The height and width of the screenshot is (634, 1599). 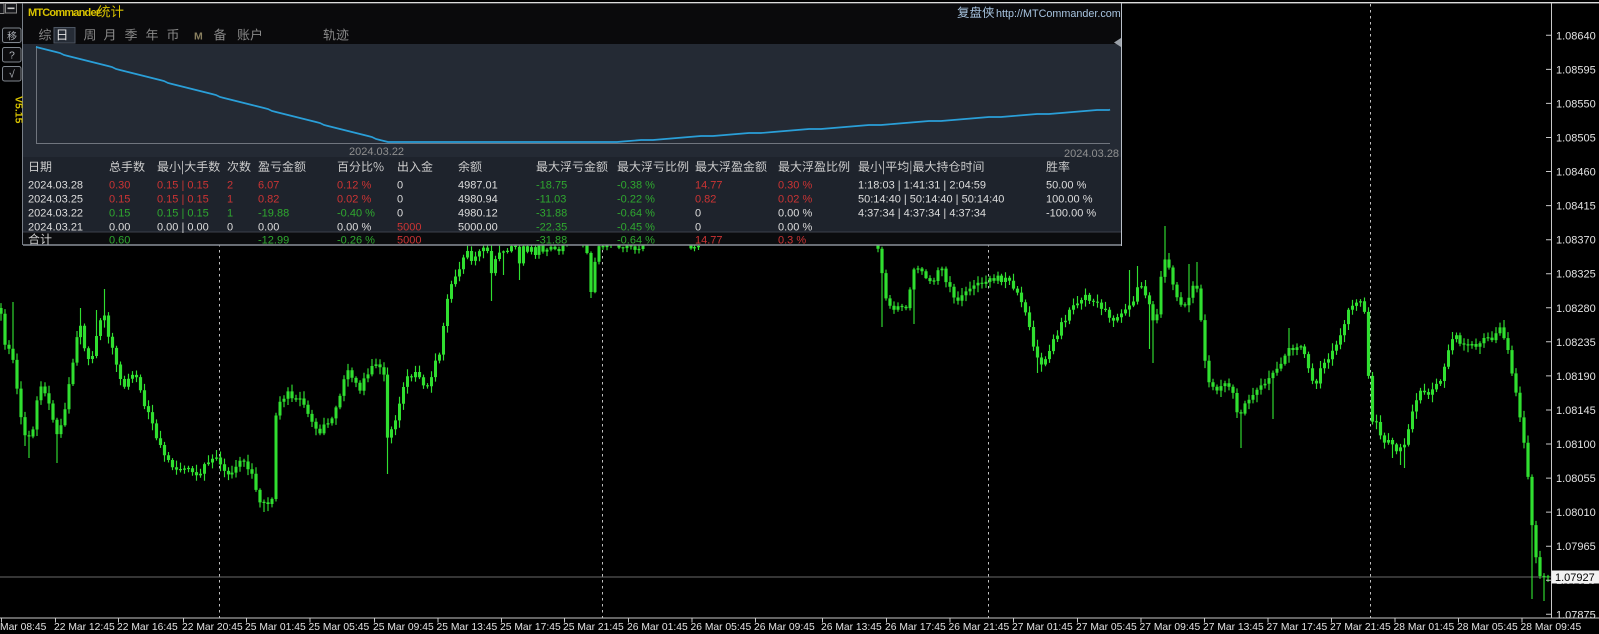 I want to click on svg-text: Mar 08:45, so click(x=23, y=627).